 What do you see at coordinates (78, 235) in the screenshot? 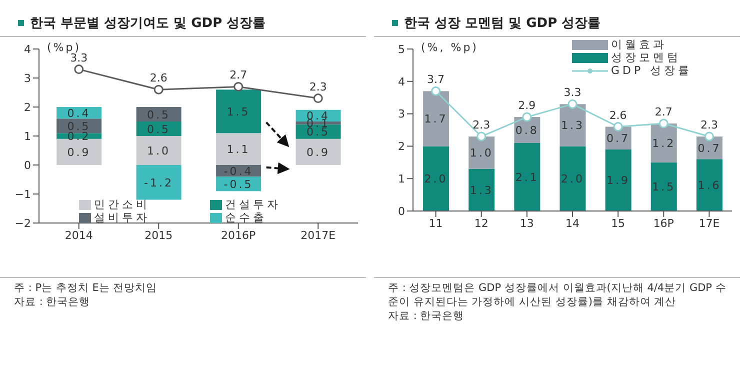
I see `x-tick-label: 2014` at bounding box center [78, 235].